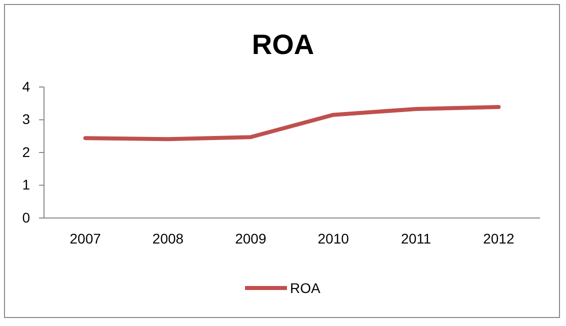 The image size is (566, 326). I want to click on legend-label: ROA, so click(305, 288).